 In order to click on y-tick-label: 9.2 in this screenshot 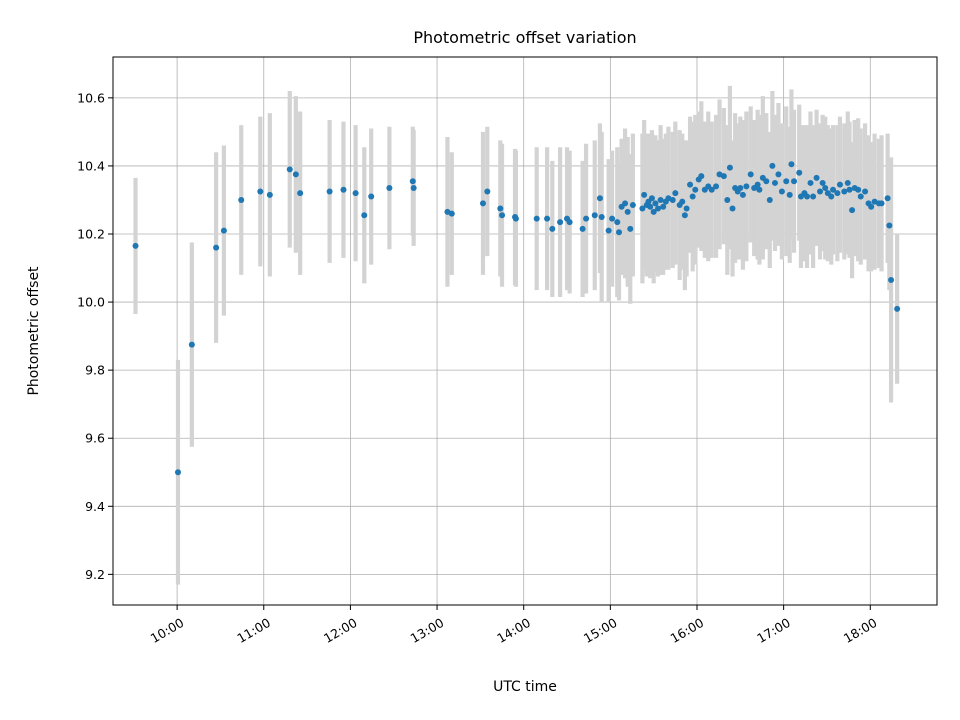, I will do `click(95, 574)`.